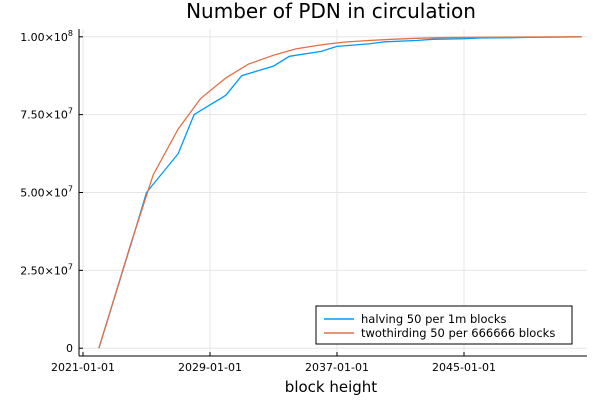 The image size is (600, 400). What do you see at coordinates (464, 367) in the screenshot?
I see `x-tick-label: 2045-01-01` at bounding box center [464, 367].